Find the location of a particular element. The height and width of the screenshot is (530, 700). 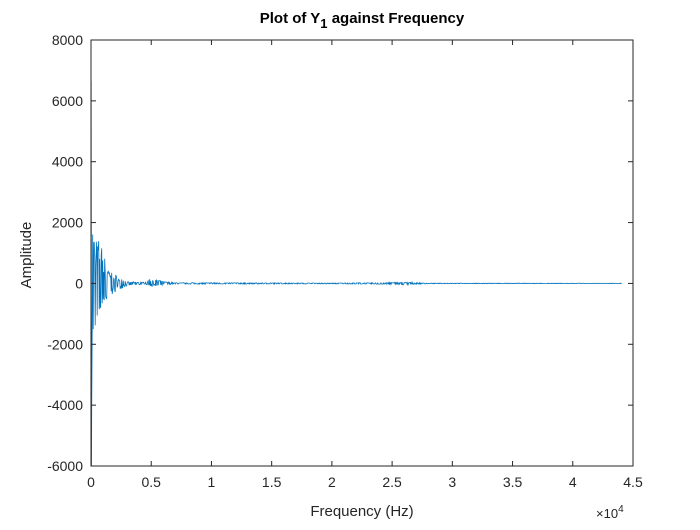

title-prefix: Plot of Y is located at coordinates (290, 18).